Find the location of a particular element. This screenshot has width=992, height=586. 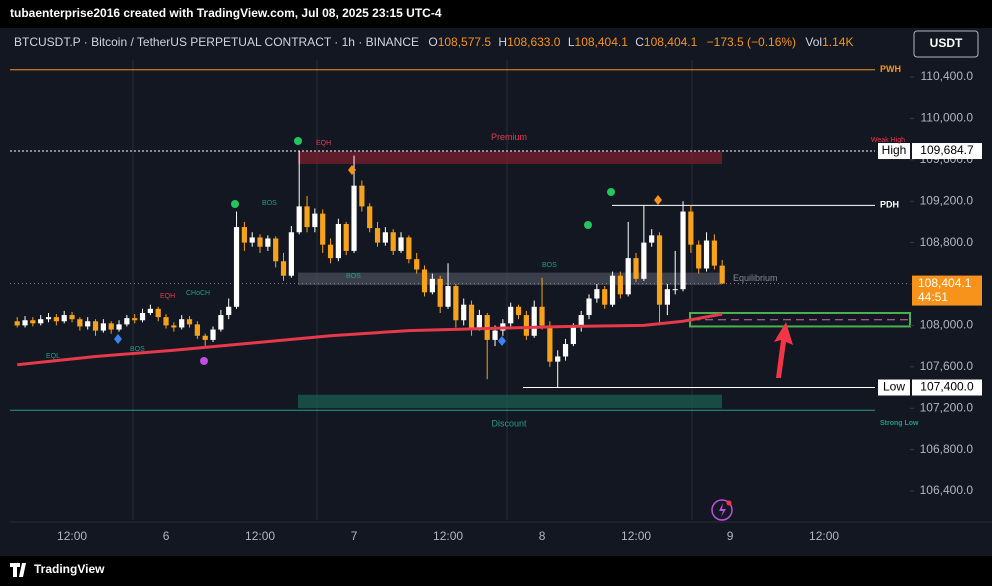

currency: USDT is located at coordinates (946, 43).